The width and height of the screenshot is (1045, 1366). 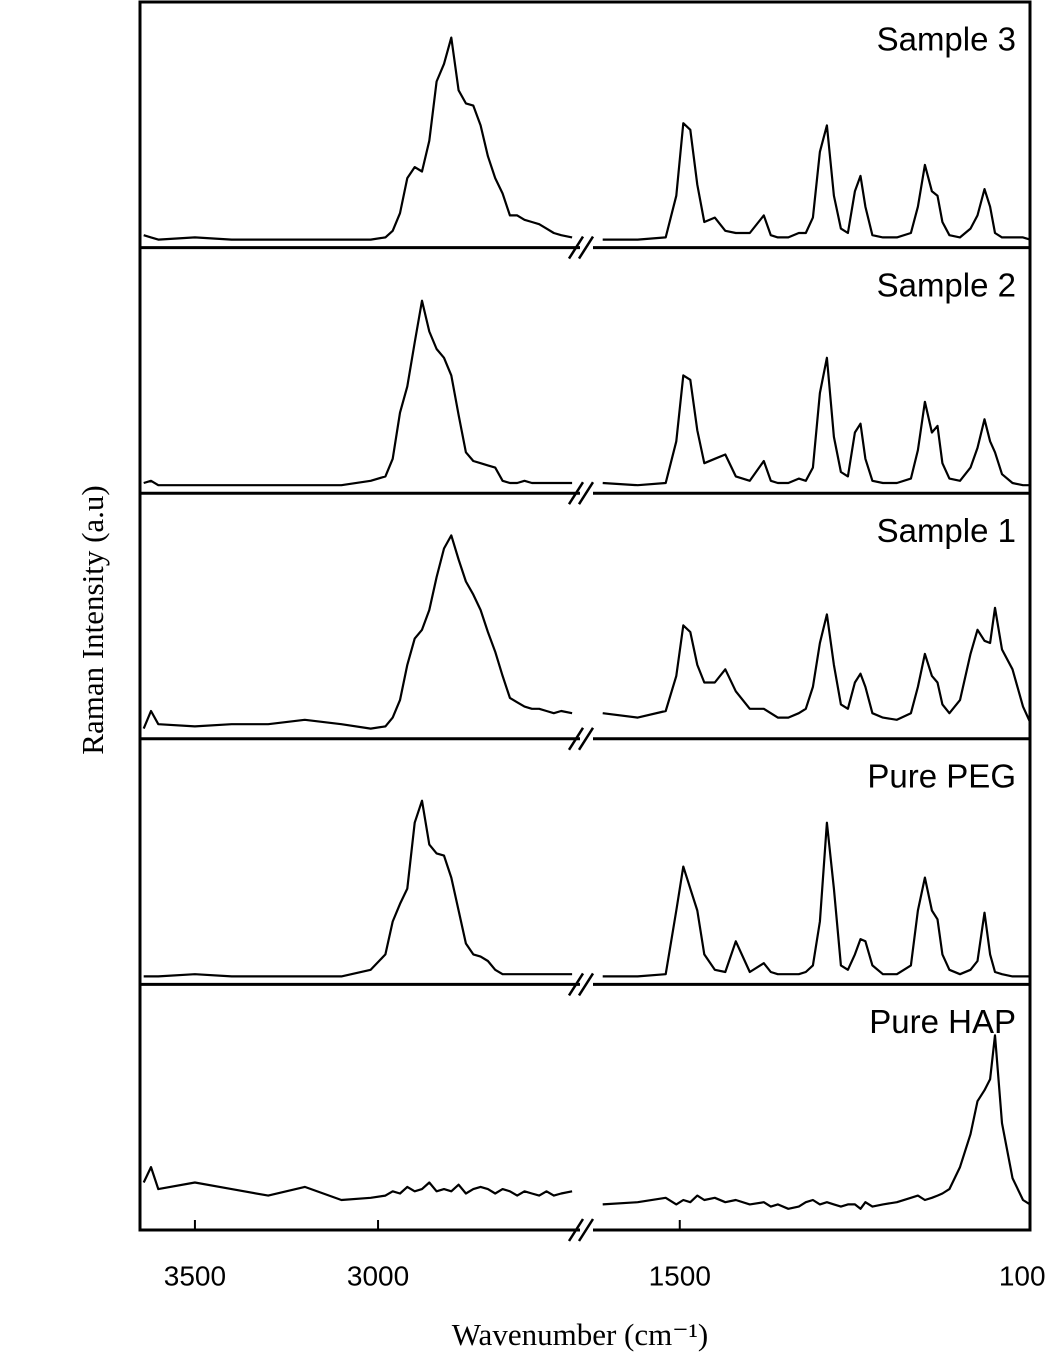 I want to click on panel-label: Sample 3, so click(x=946, y=39).